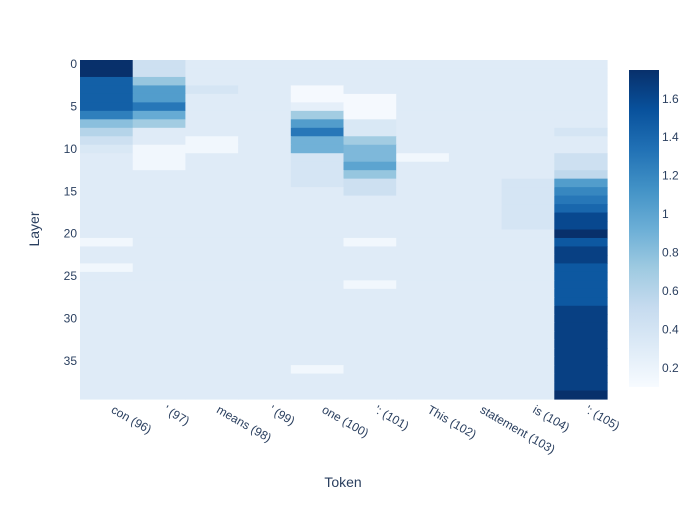  What do you see at coordinates (670, 291) in the screenshot?
I see `colorbar-tick-label: 0.6` at bounding box center [670, 291].